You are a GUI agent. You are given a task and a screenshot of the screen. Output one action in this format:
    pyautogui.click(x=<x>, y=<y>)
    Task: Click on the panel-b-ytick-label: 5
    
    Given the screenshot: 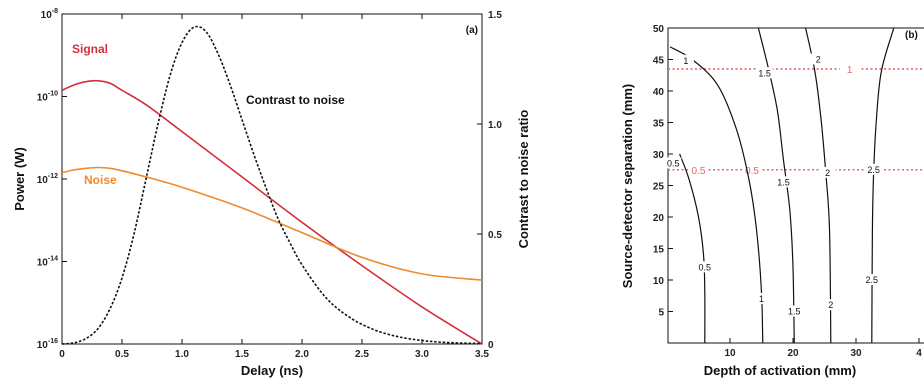 What is the action you would take?
    pyautogui.click(x=661, y=313)
    